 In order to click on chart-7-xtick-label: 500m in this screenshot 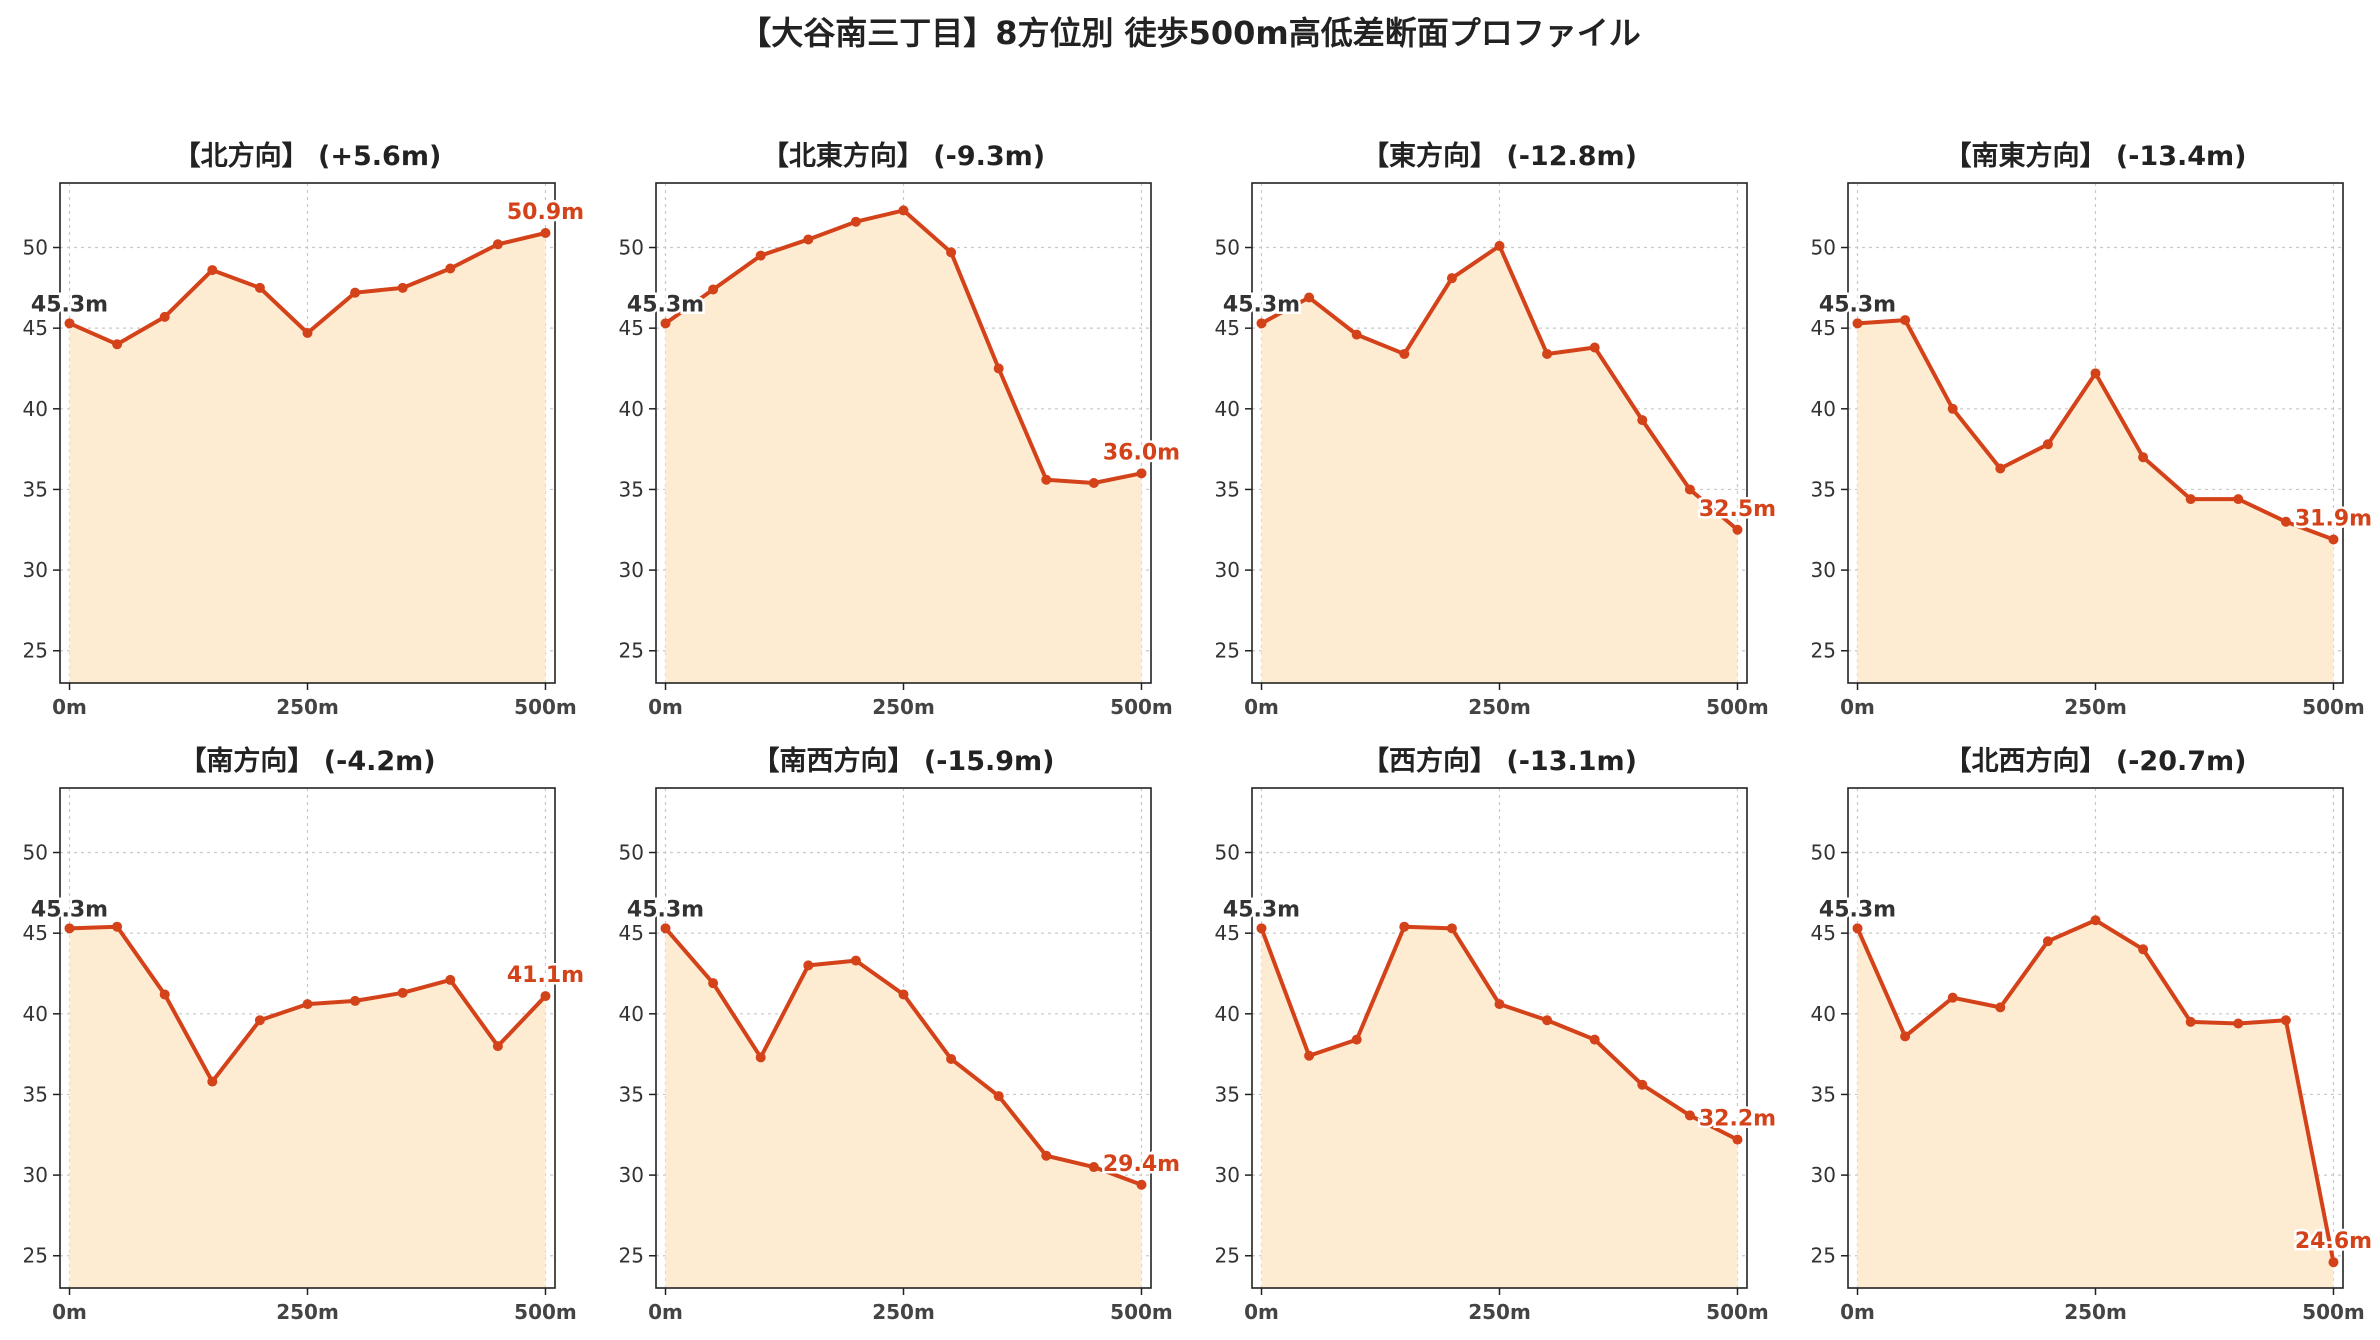, I will do `click(1737, 1312)`.